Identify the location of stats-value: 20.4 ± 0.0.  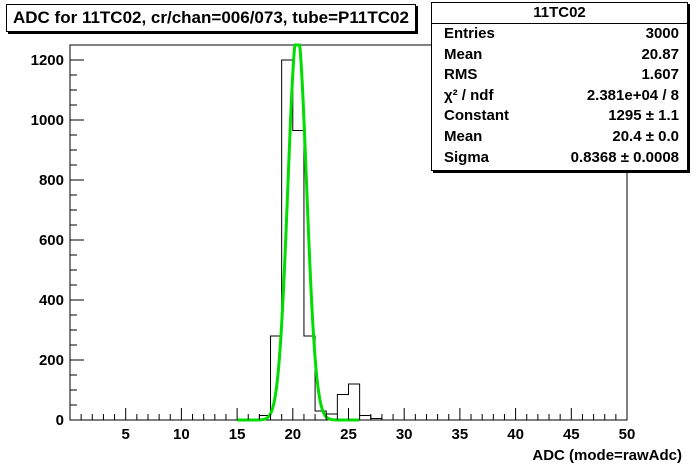
(645, 136).